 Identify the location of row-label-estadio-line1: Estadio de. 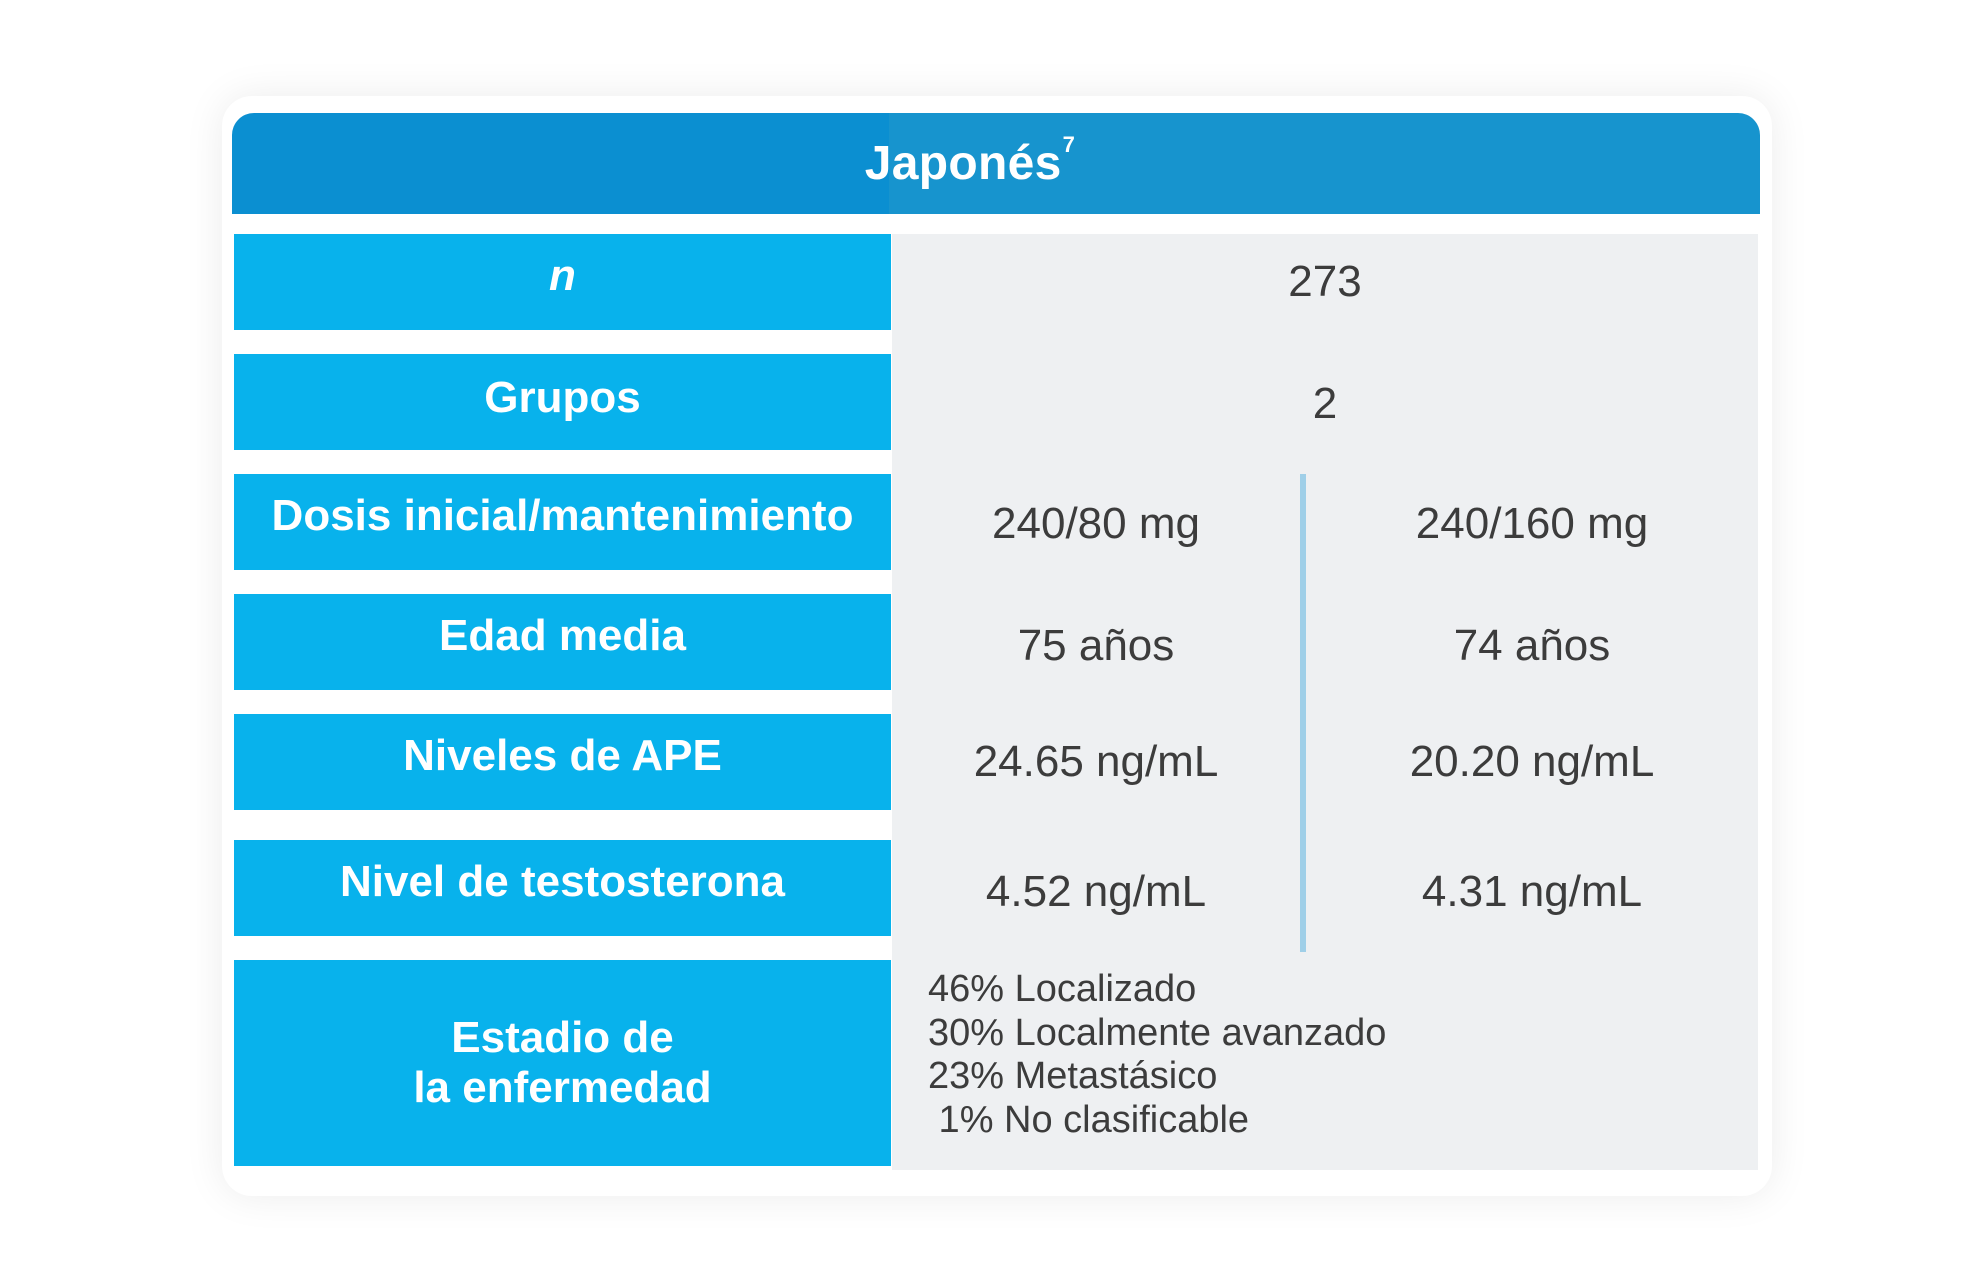
(562, 1037).